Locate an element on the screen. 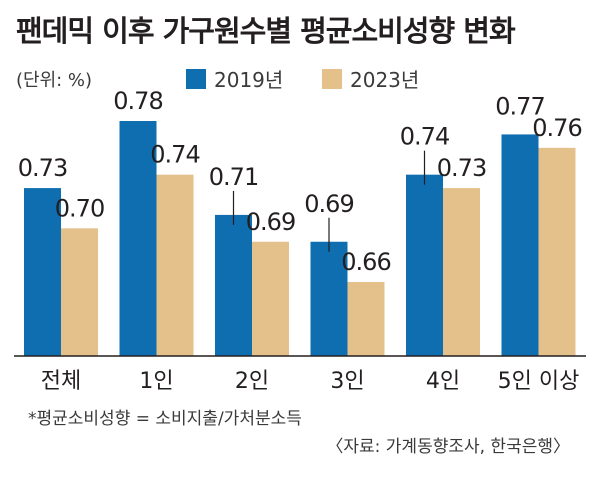 Image resolution: width=600 pixels, height=481 pixels. category-label-1: 1인 is located at coordinates (156, 381).